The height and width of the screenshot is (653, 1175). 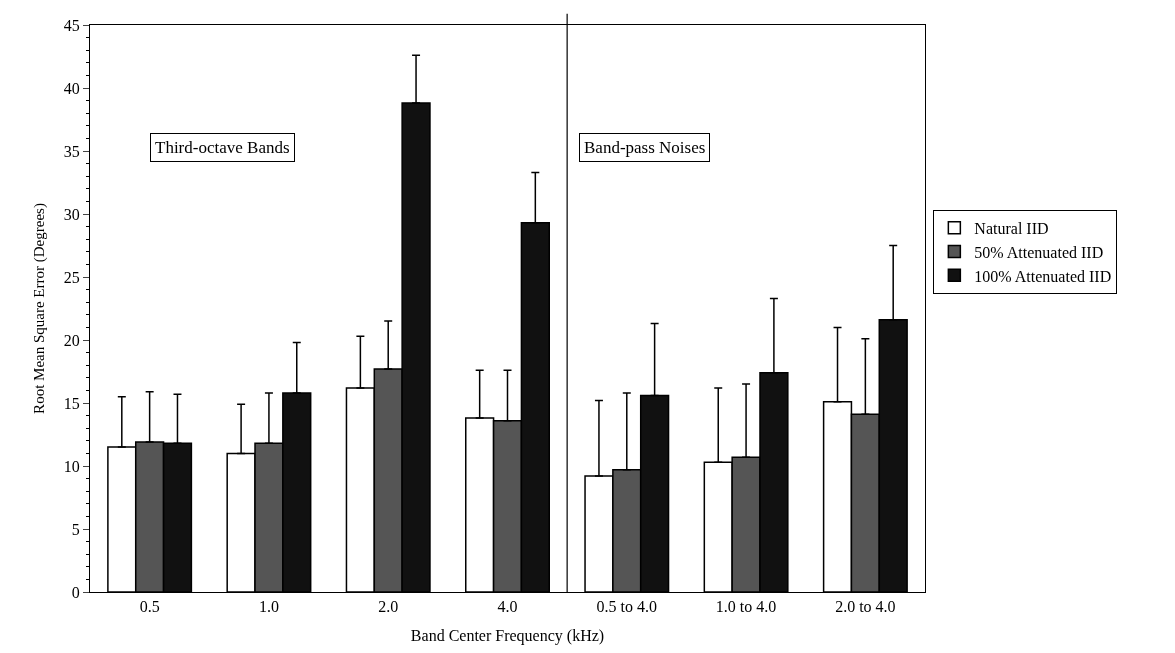 What do you see at coordinates (1011, 228) in the screenshot?
I see `legend-label: Natural IID` at bounding box center [1011, 228].